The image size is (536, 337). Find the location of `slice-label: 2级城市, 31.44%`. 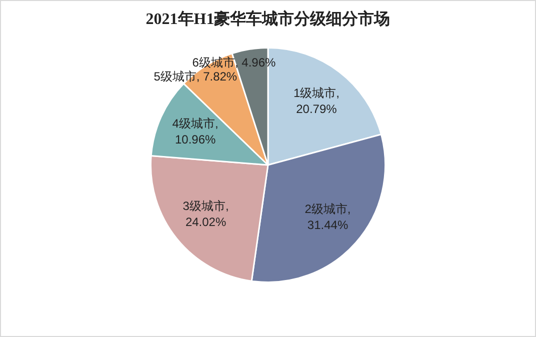

slice-label: 2级城市, 31.44% is located at coordinates (327, 217).